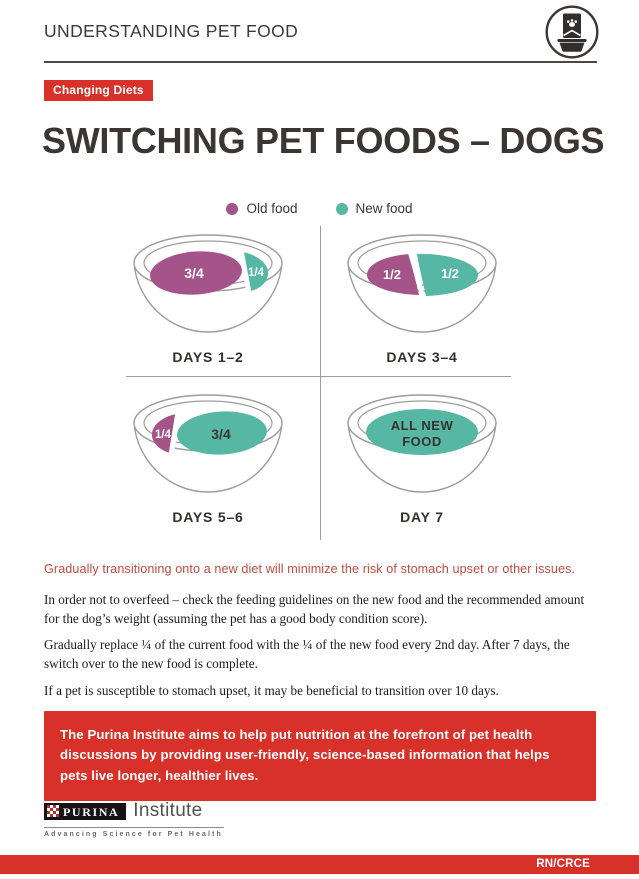 The image size is (639, 879). What do you see at coordinates (318, 376) in the screenshot?
I see `grid-divider-horizontal` at bounding box center [318, 376].